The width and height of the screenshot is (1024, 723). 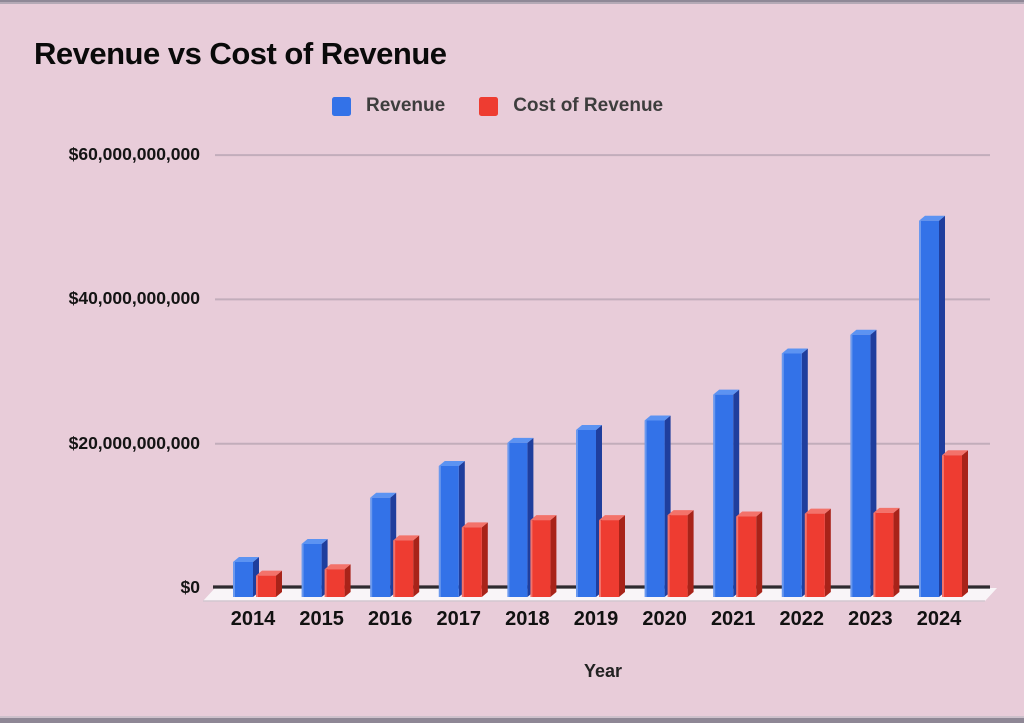 What do you see at coordinates (870, 619) in the screenshot?
I see `x-tick-label-2023: 2023` at bounding box center [870, 619].